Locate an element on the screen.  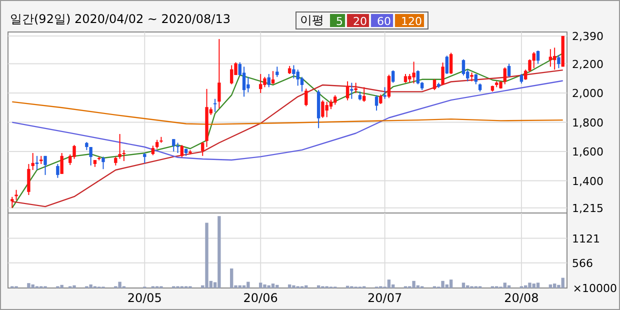
y-tick-label: 1121 is located at coordinates (586, 239).